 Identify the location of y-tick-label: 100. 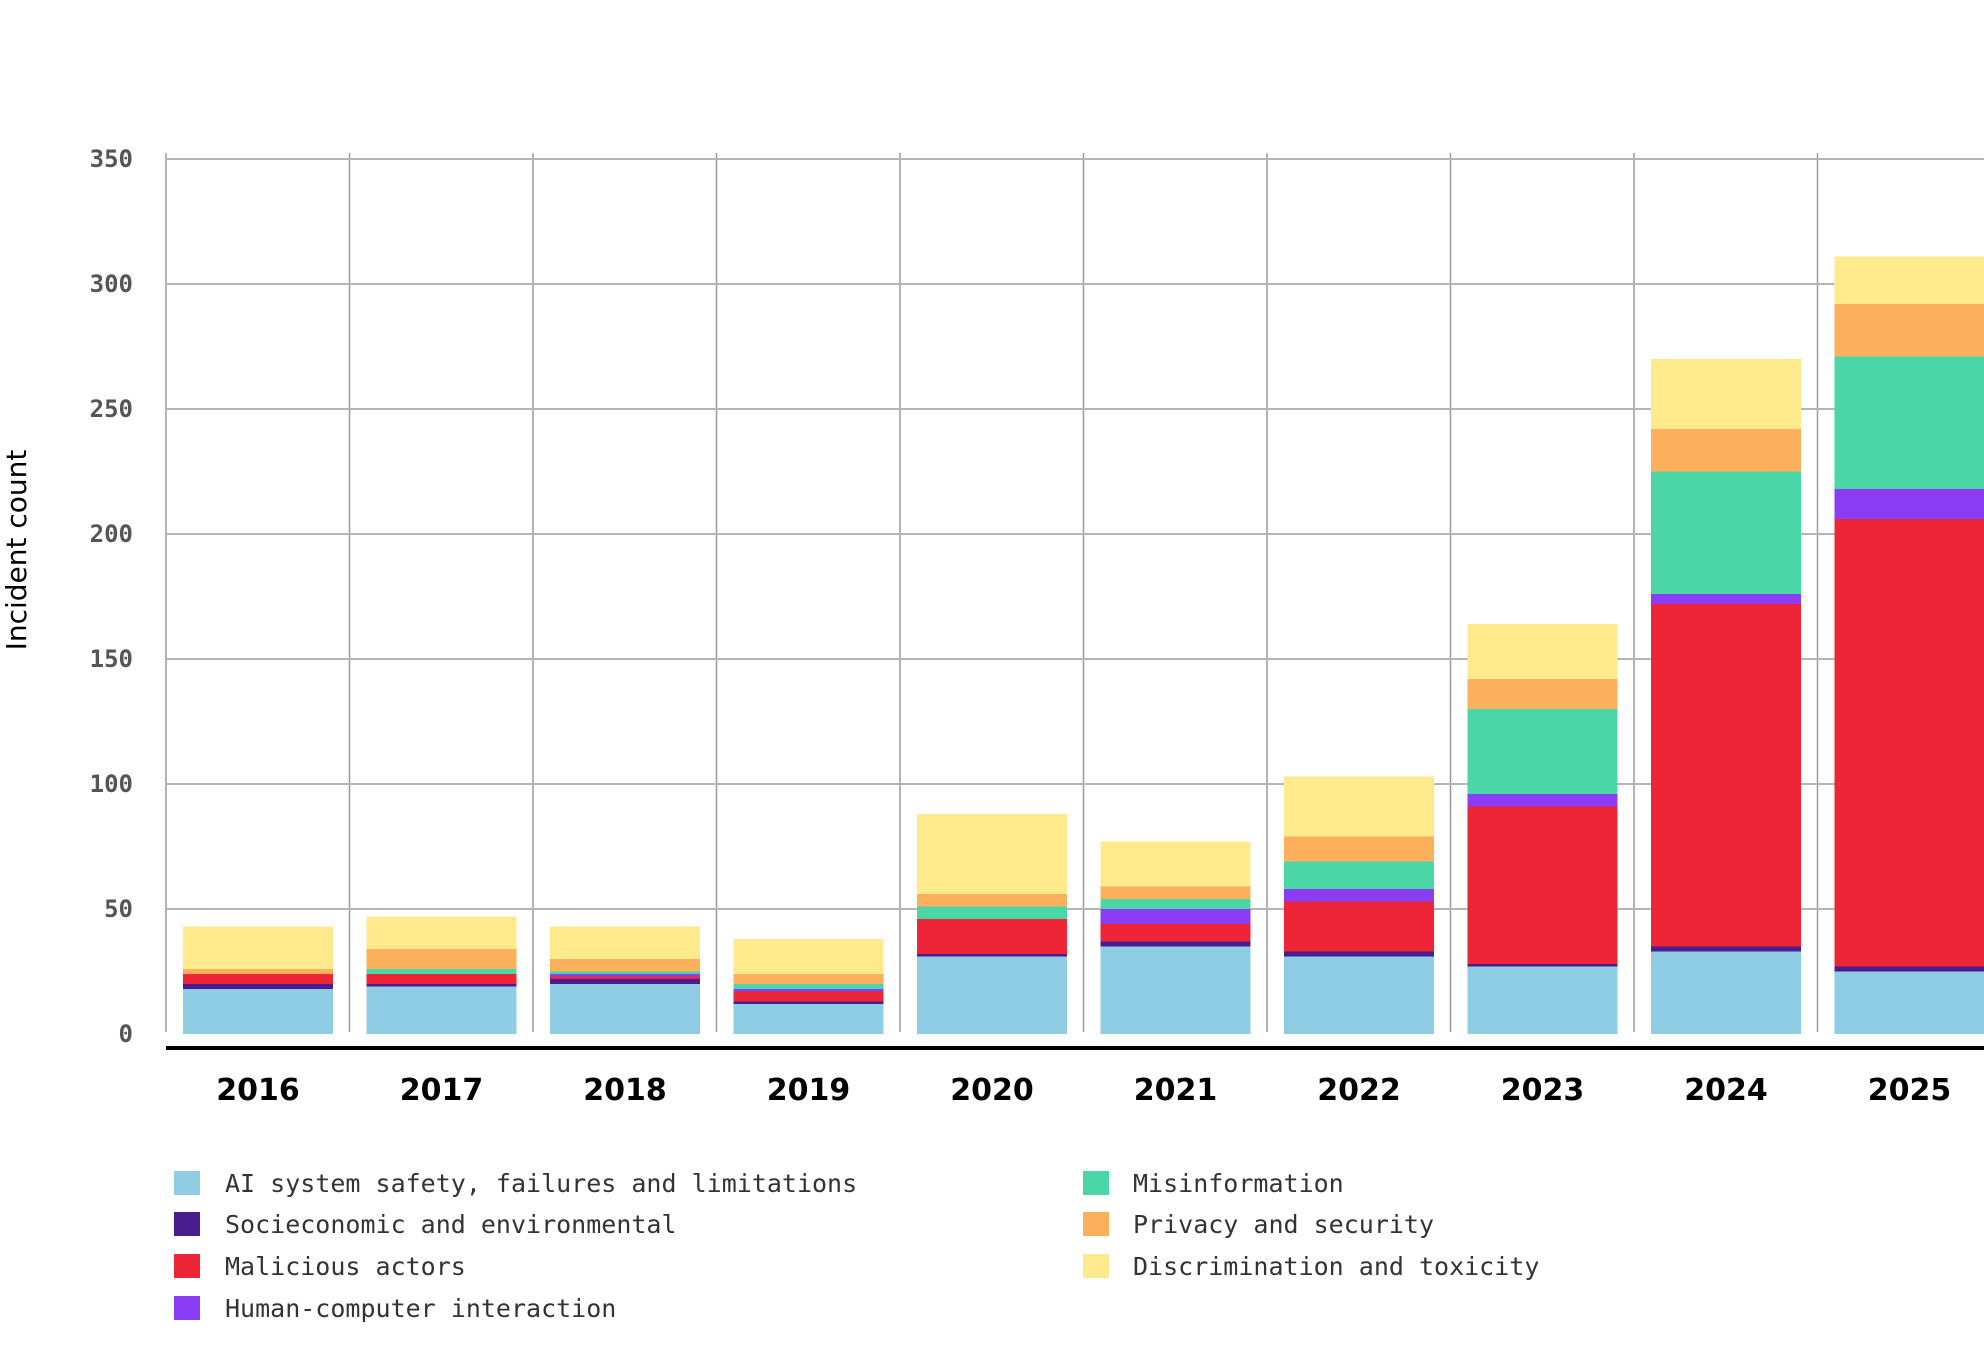
(111, 784).